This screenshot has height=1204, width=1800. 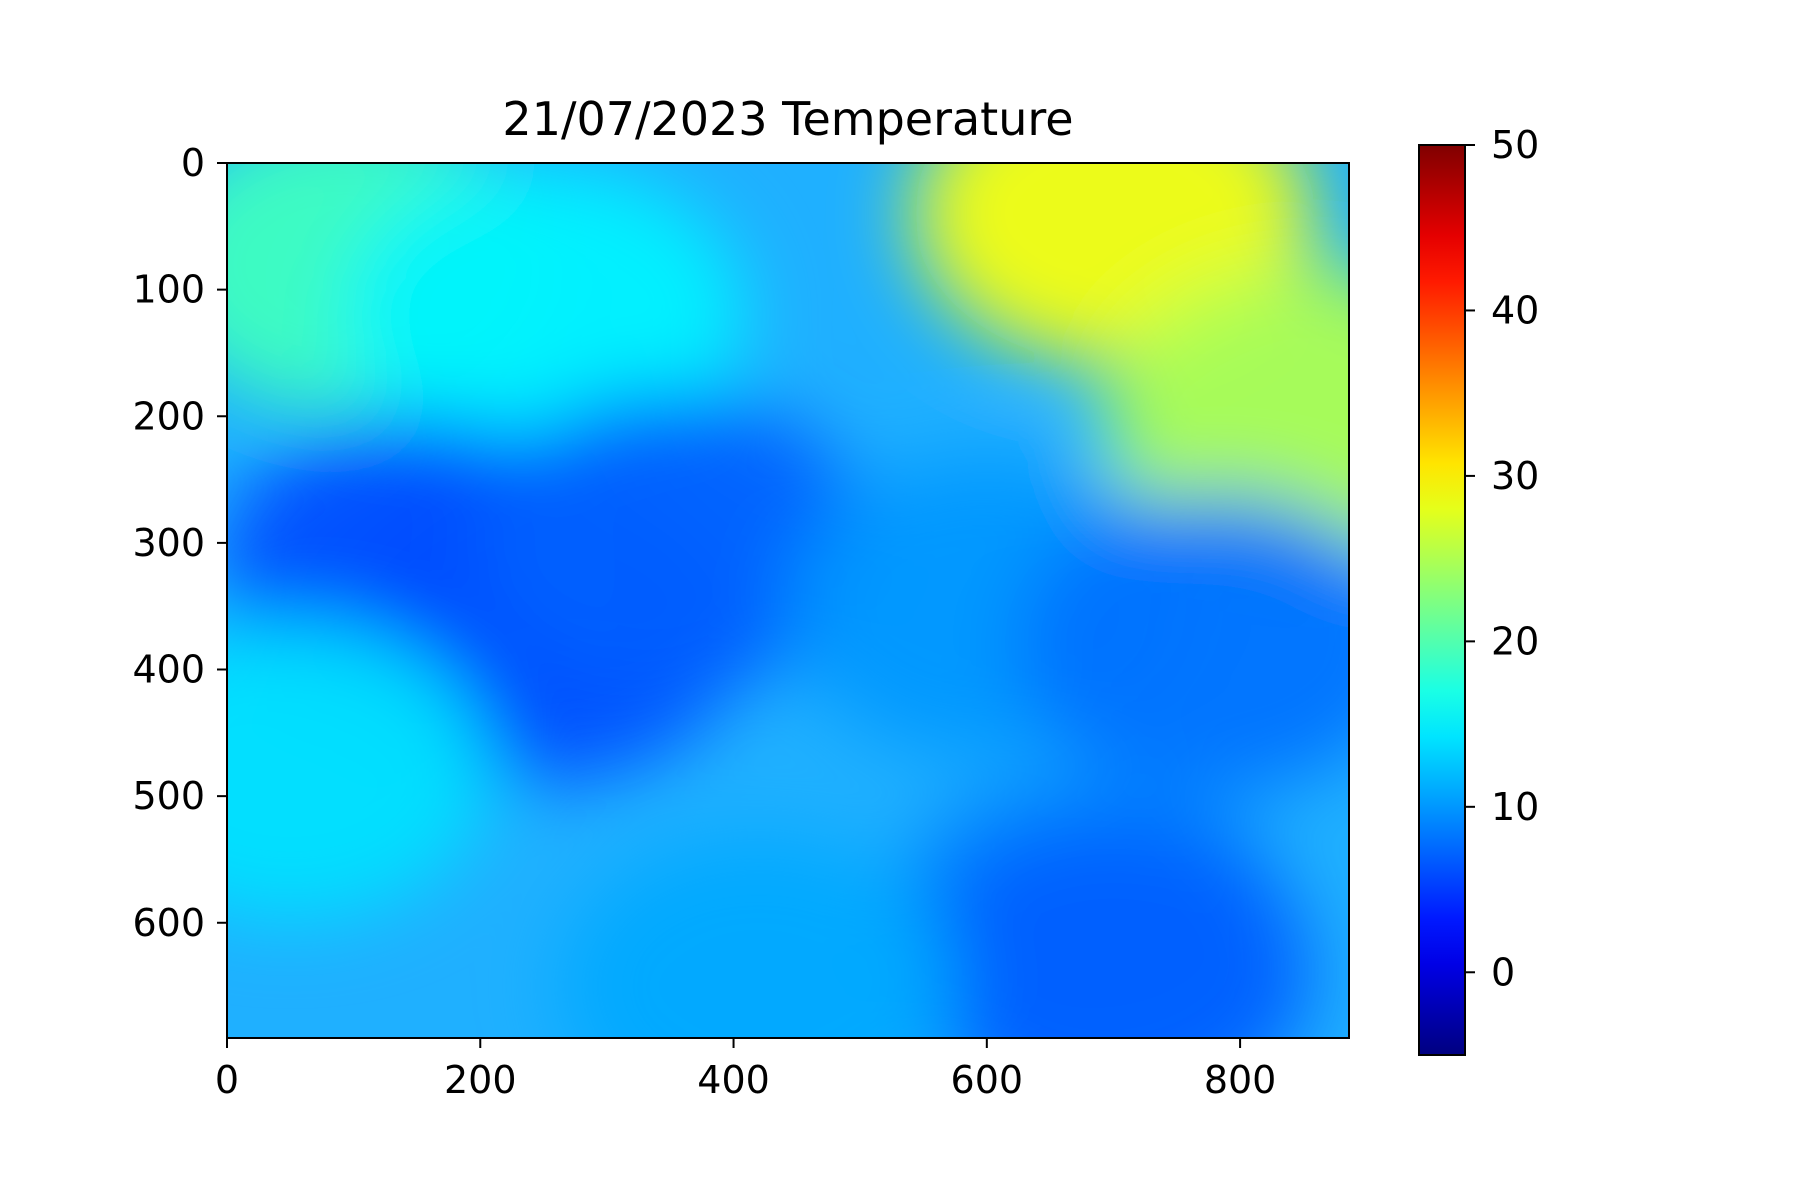 I want to click on colorbar-axis: 0 10 20 30 40 50, so click(x=1502, y=558).